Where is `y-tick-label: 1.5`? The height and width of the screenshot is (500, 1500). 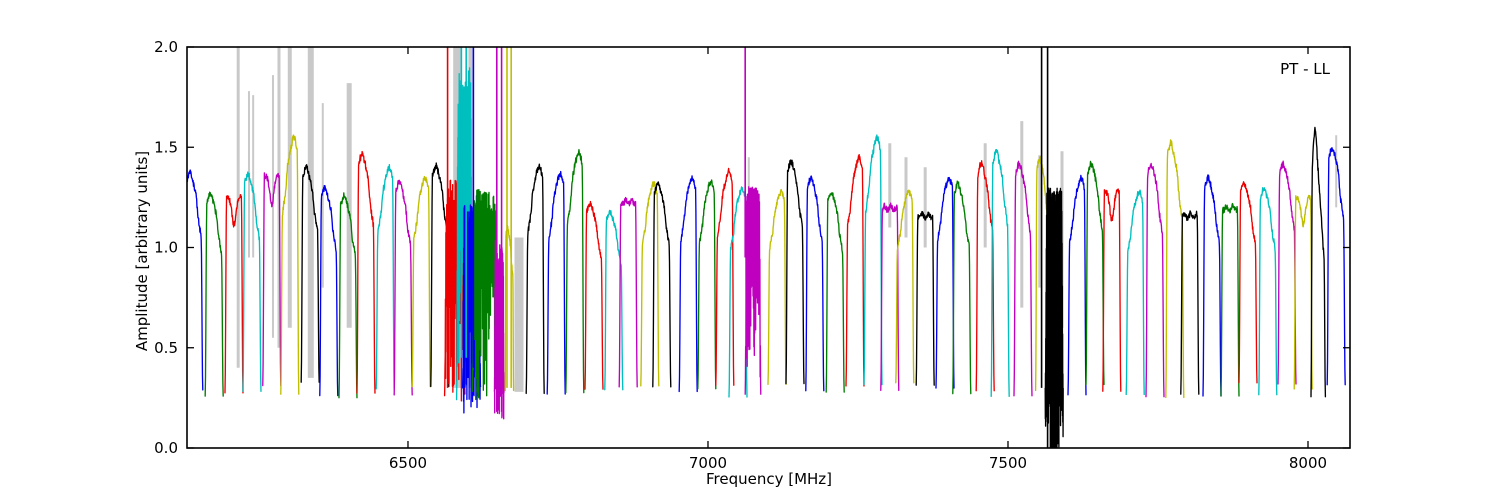
y-tick-label: 1.5 is located at coordinates (166, 147).